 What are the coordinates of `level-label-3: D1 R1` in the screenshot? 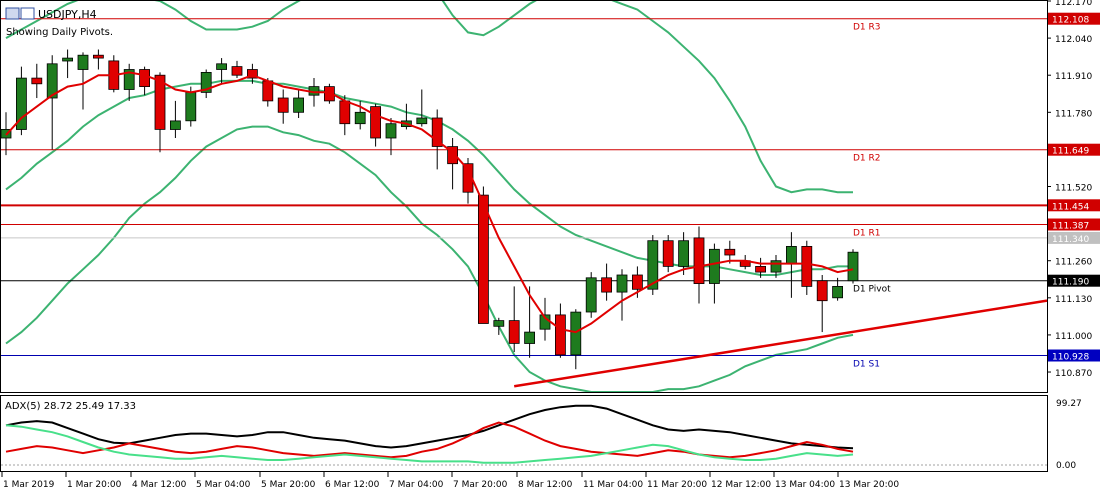 It's located at (867, 234).